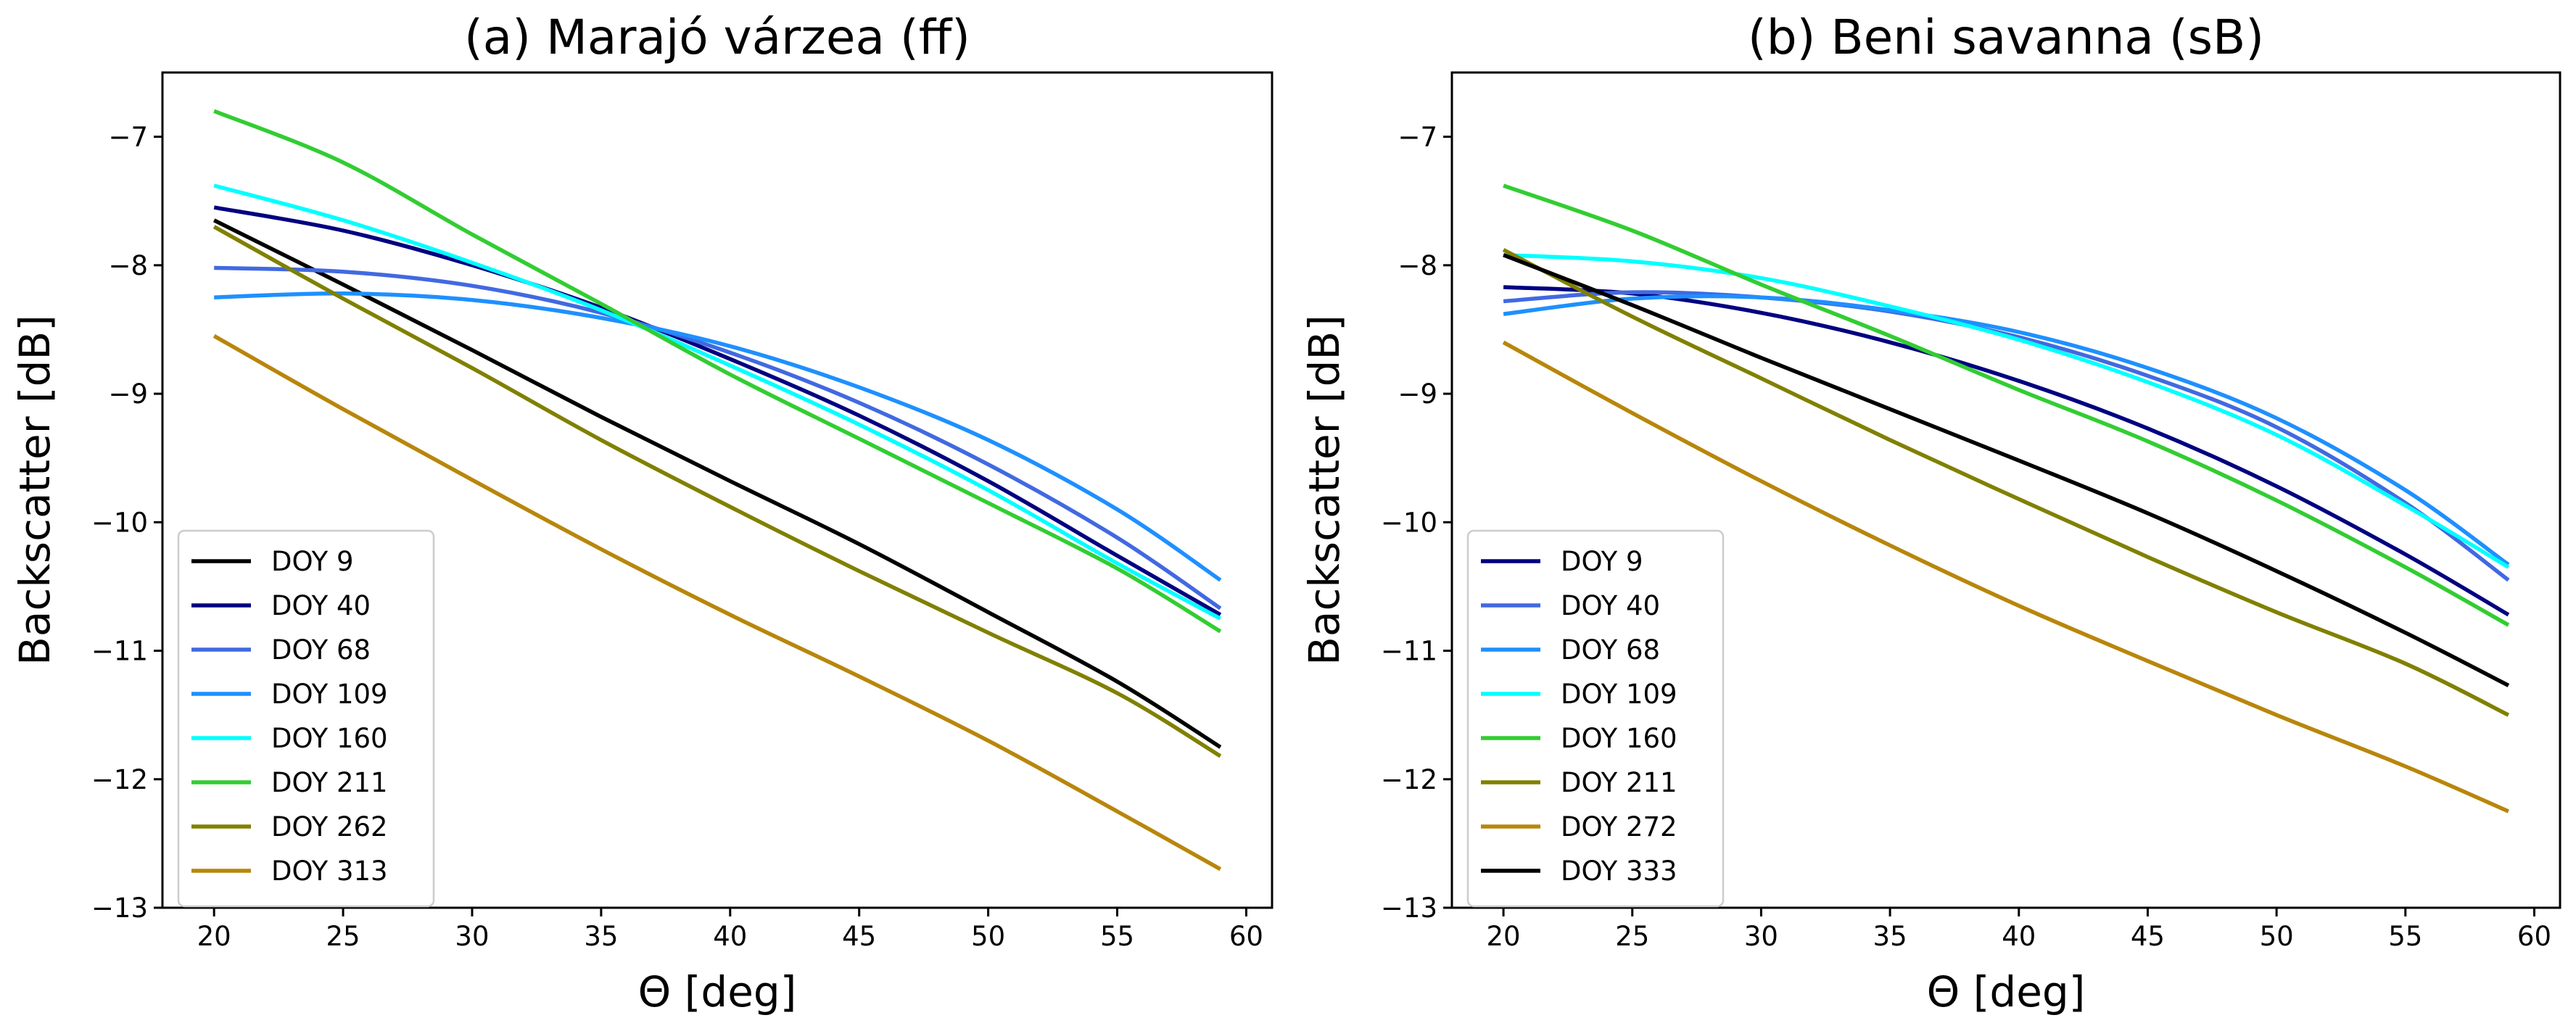 Image resolution: width=2576 pixels, height=1031 pixels. I want to click on x-tick-label-b: 35, so click(1890, 936).